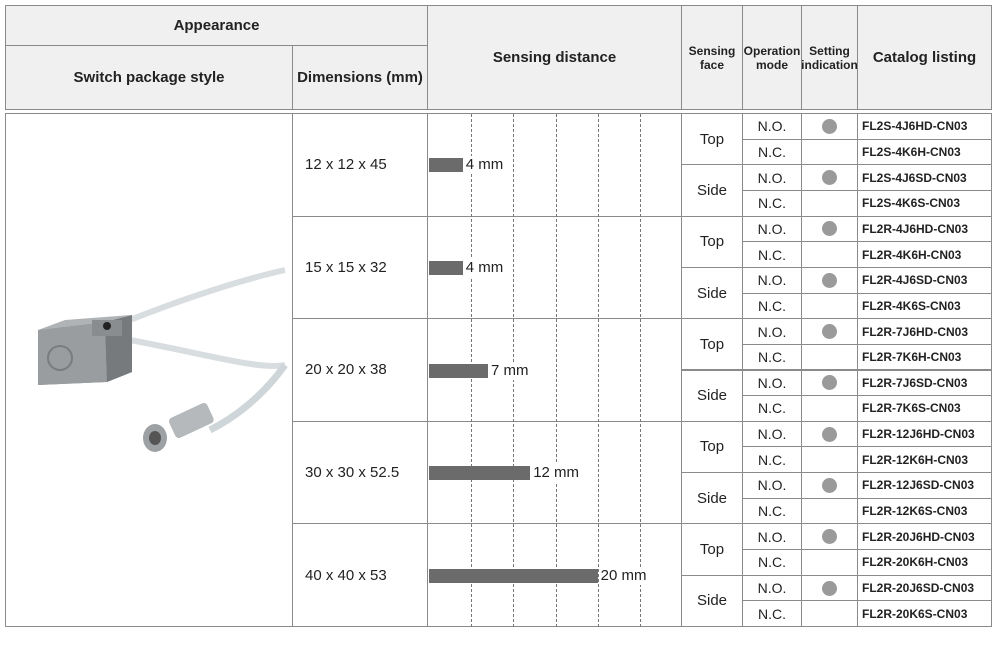 Image resolution: width=992 pixels, height=646 pixels. What do you see at coordinates (924, 408) in the screenshot?
I see `catalog-listing: FL2R-7K6S-CN03` at bounding box center [924, 408].